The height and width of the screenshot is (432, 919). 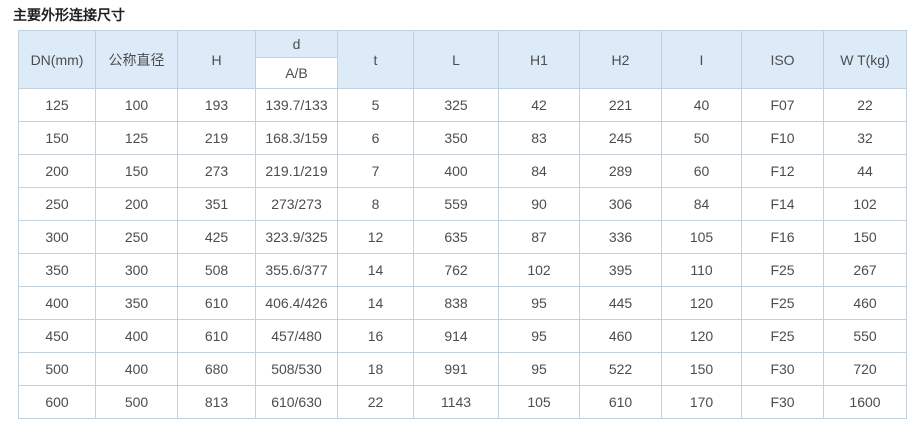 What do you see at coordinates (375, 369) in the screenshot?
I see `table-cell: 18` at bounding box center [375, 369].